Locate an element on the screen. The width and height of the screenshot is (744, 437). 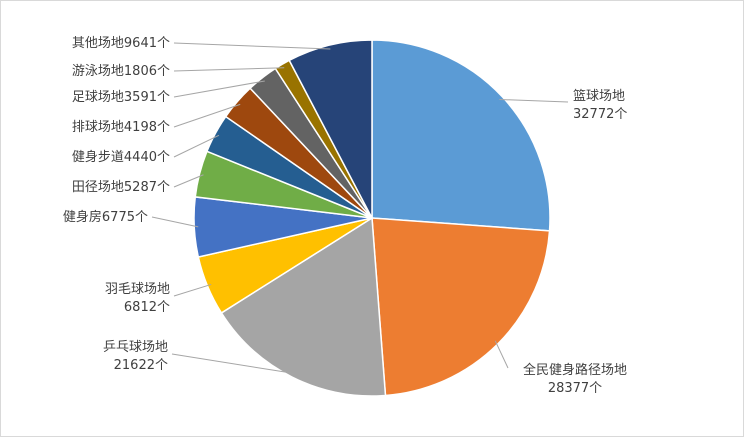
value-label: 3591个 is located at coordinates (147, 97).